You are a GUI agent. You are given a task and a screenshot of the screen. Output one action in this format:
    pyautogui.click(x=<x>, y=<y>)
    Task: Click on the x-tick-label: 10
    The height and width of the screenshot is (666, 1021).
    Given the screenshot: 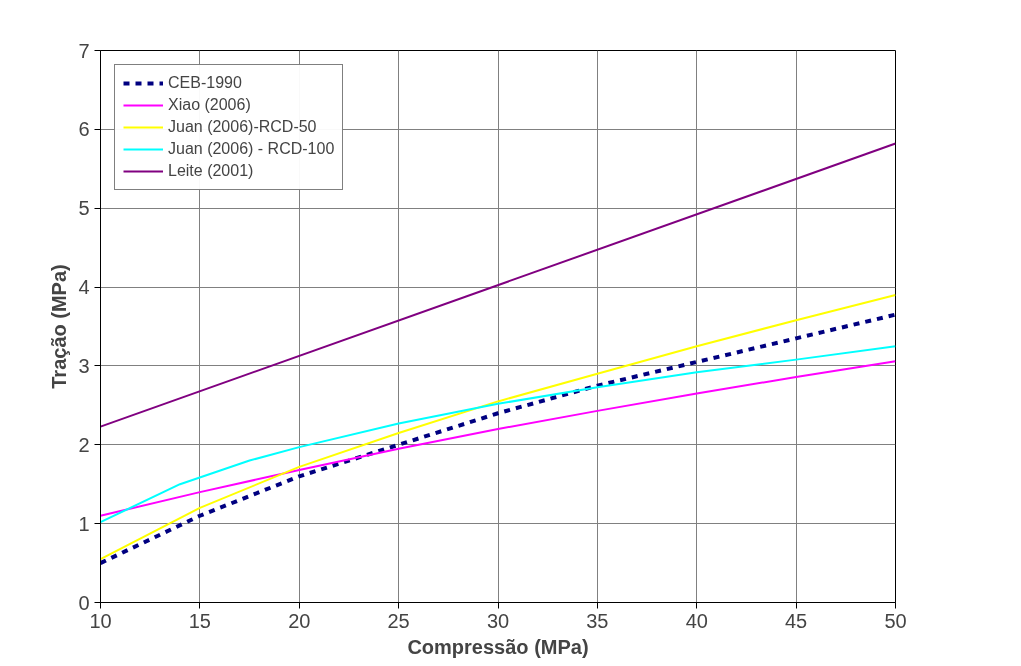 What is the action you would take?
    pyautogui.click(x=100, y=620)
    